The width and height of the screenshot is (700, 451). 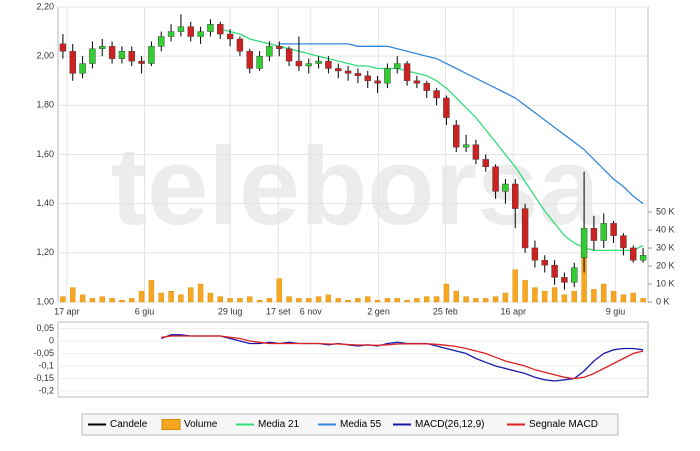 What do you see at coordinates (45, 328) in the screenshot?
I see `y-tick-label: 0,05` at bounding box center [45, 328].